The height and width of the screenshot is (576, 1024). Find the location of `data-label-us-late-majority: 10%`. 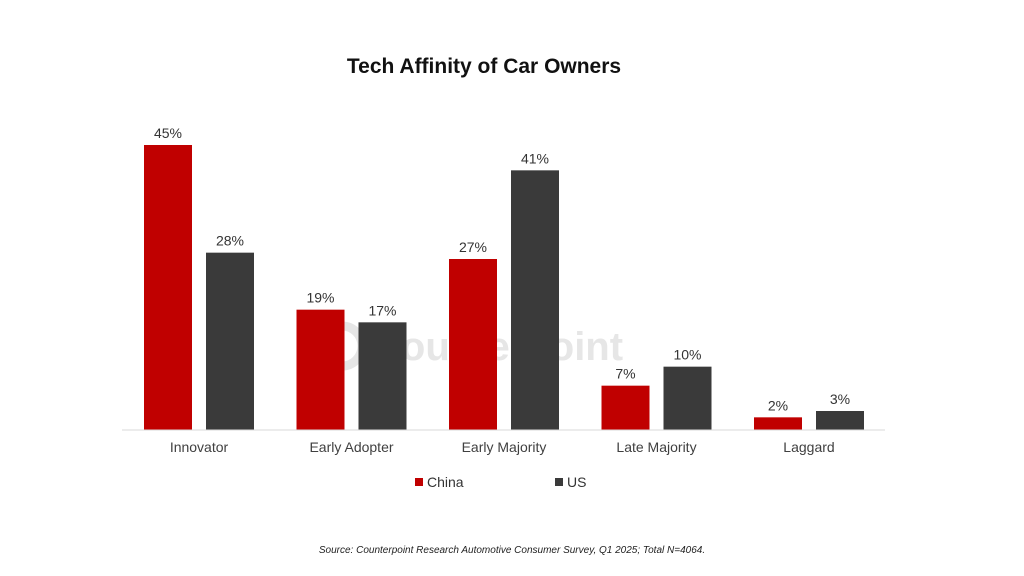

data-label-us-late-majority: 10% is located at coordinates (687, 355).